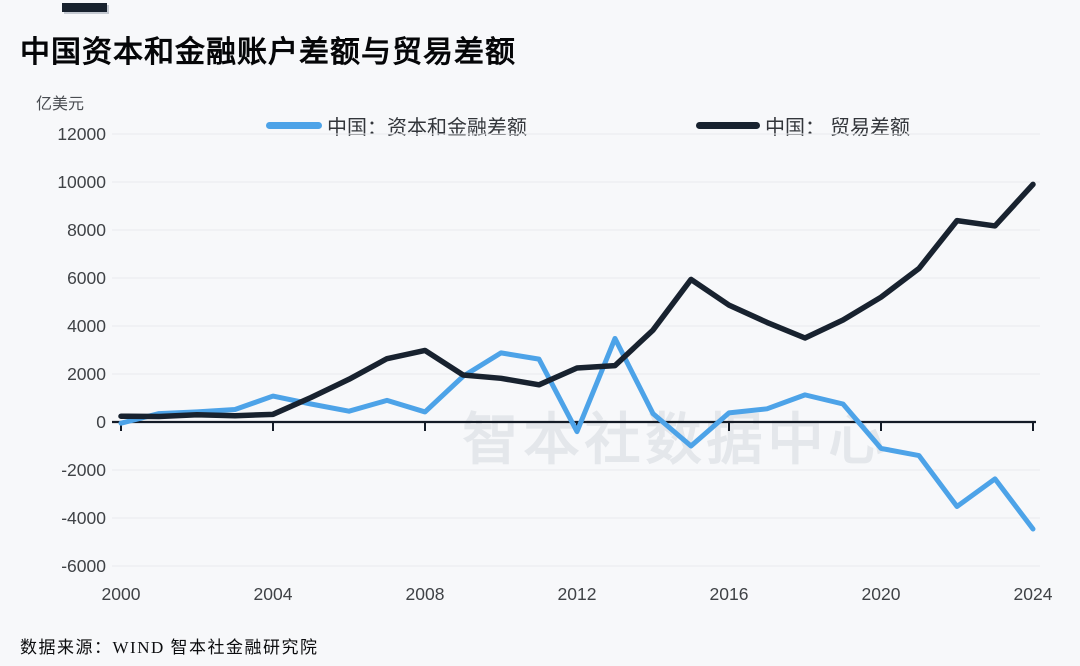 The width and height of the screenshot is (1080, 666). Describe the element at coordinates (86, 278) in the screenshot. I see `y-tick-label: 6000` at that location.